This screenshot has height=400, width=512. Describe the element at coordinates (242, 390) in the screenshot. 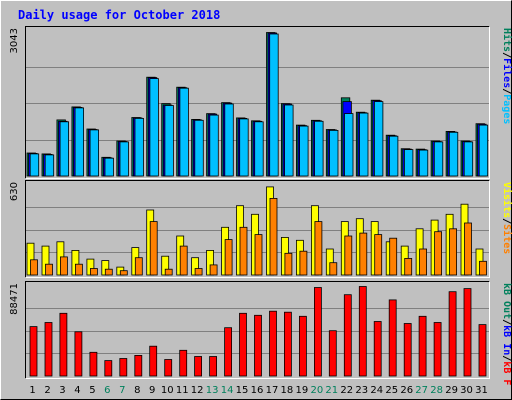

I see `x-tick-label: 15` at that location.